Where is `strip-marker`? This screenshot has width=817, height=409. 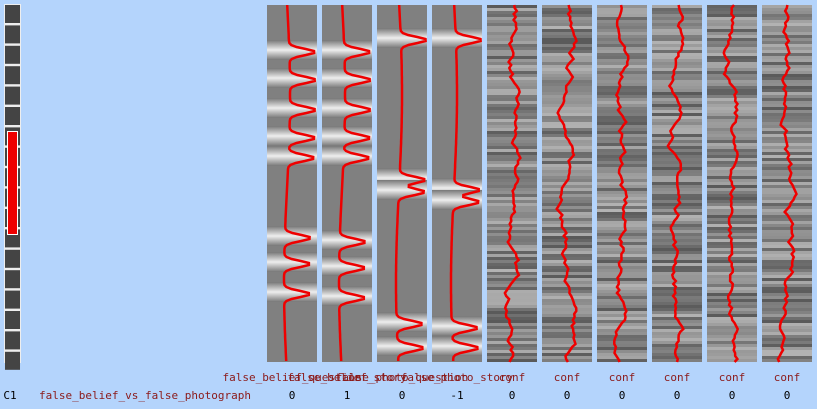
strip-marker is located at coordinates (12, 183).